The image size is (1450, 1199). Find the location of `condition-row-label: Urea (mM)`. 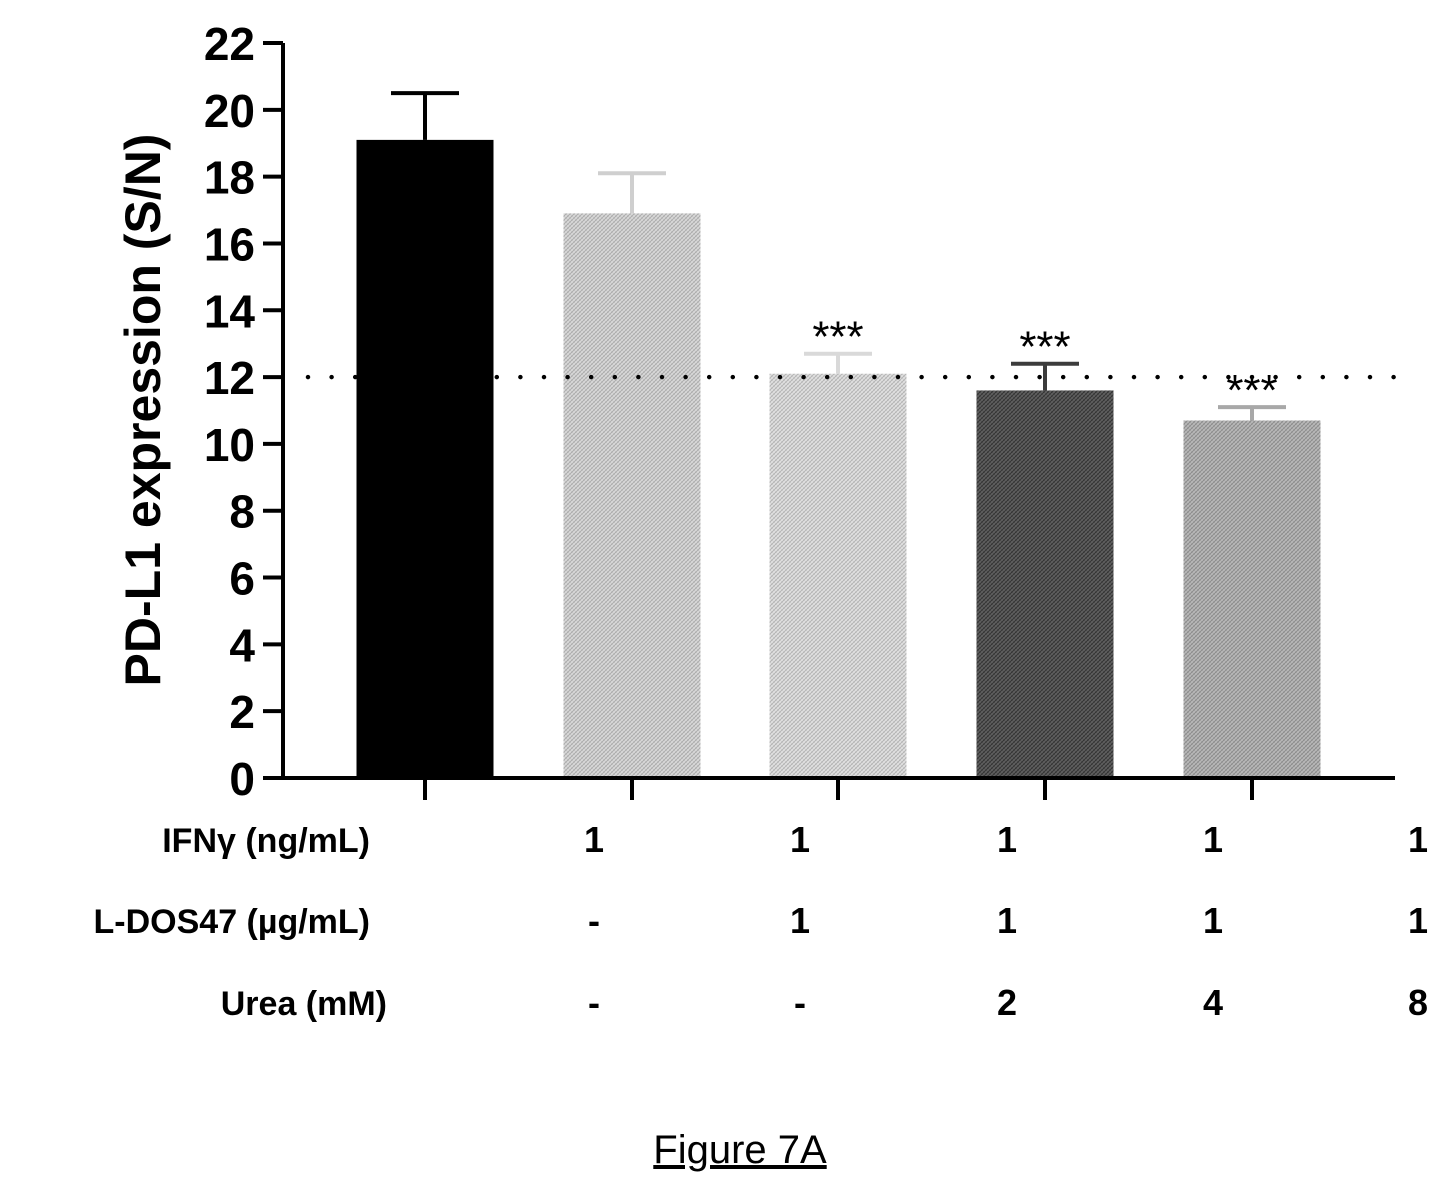

condition-row-label: Urea (mM) is located at coordinates (304, 1004).